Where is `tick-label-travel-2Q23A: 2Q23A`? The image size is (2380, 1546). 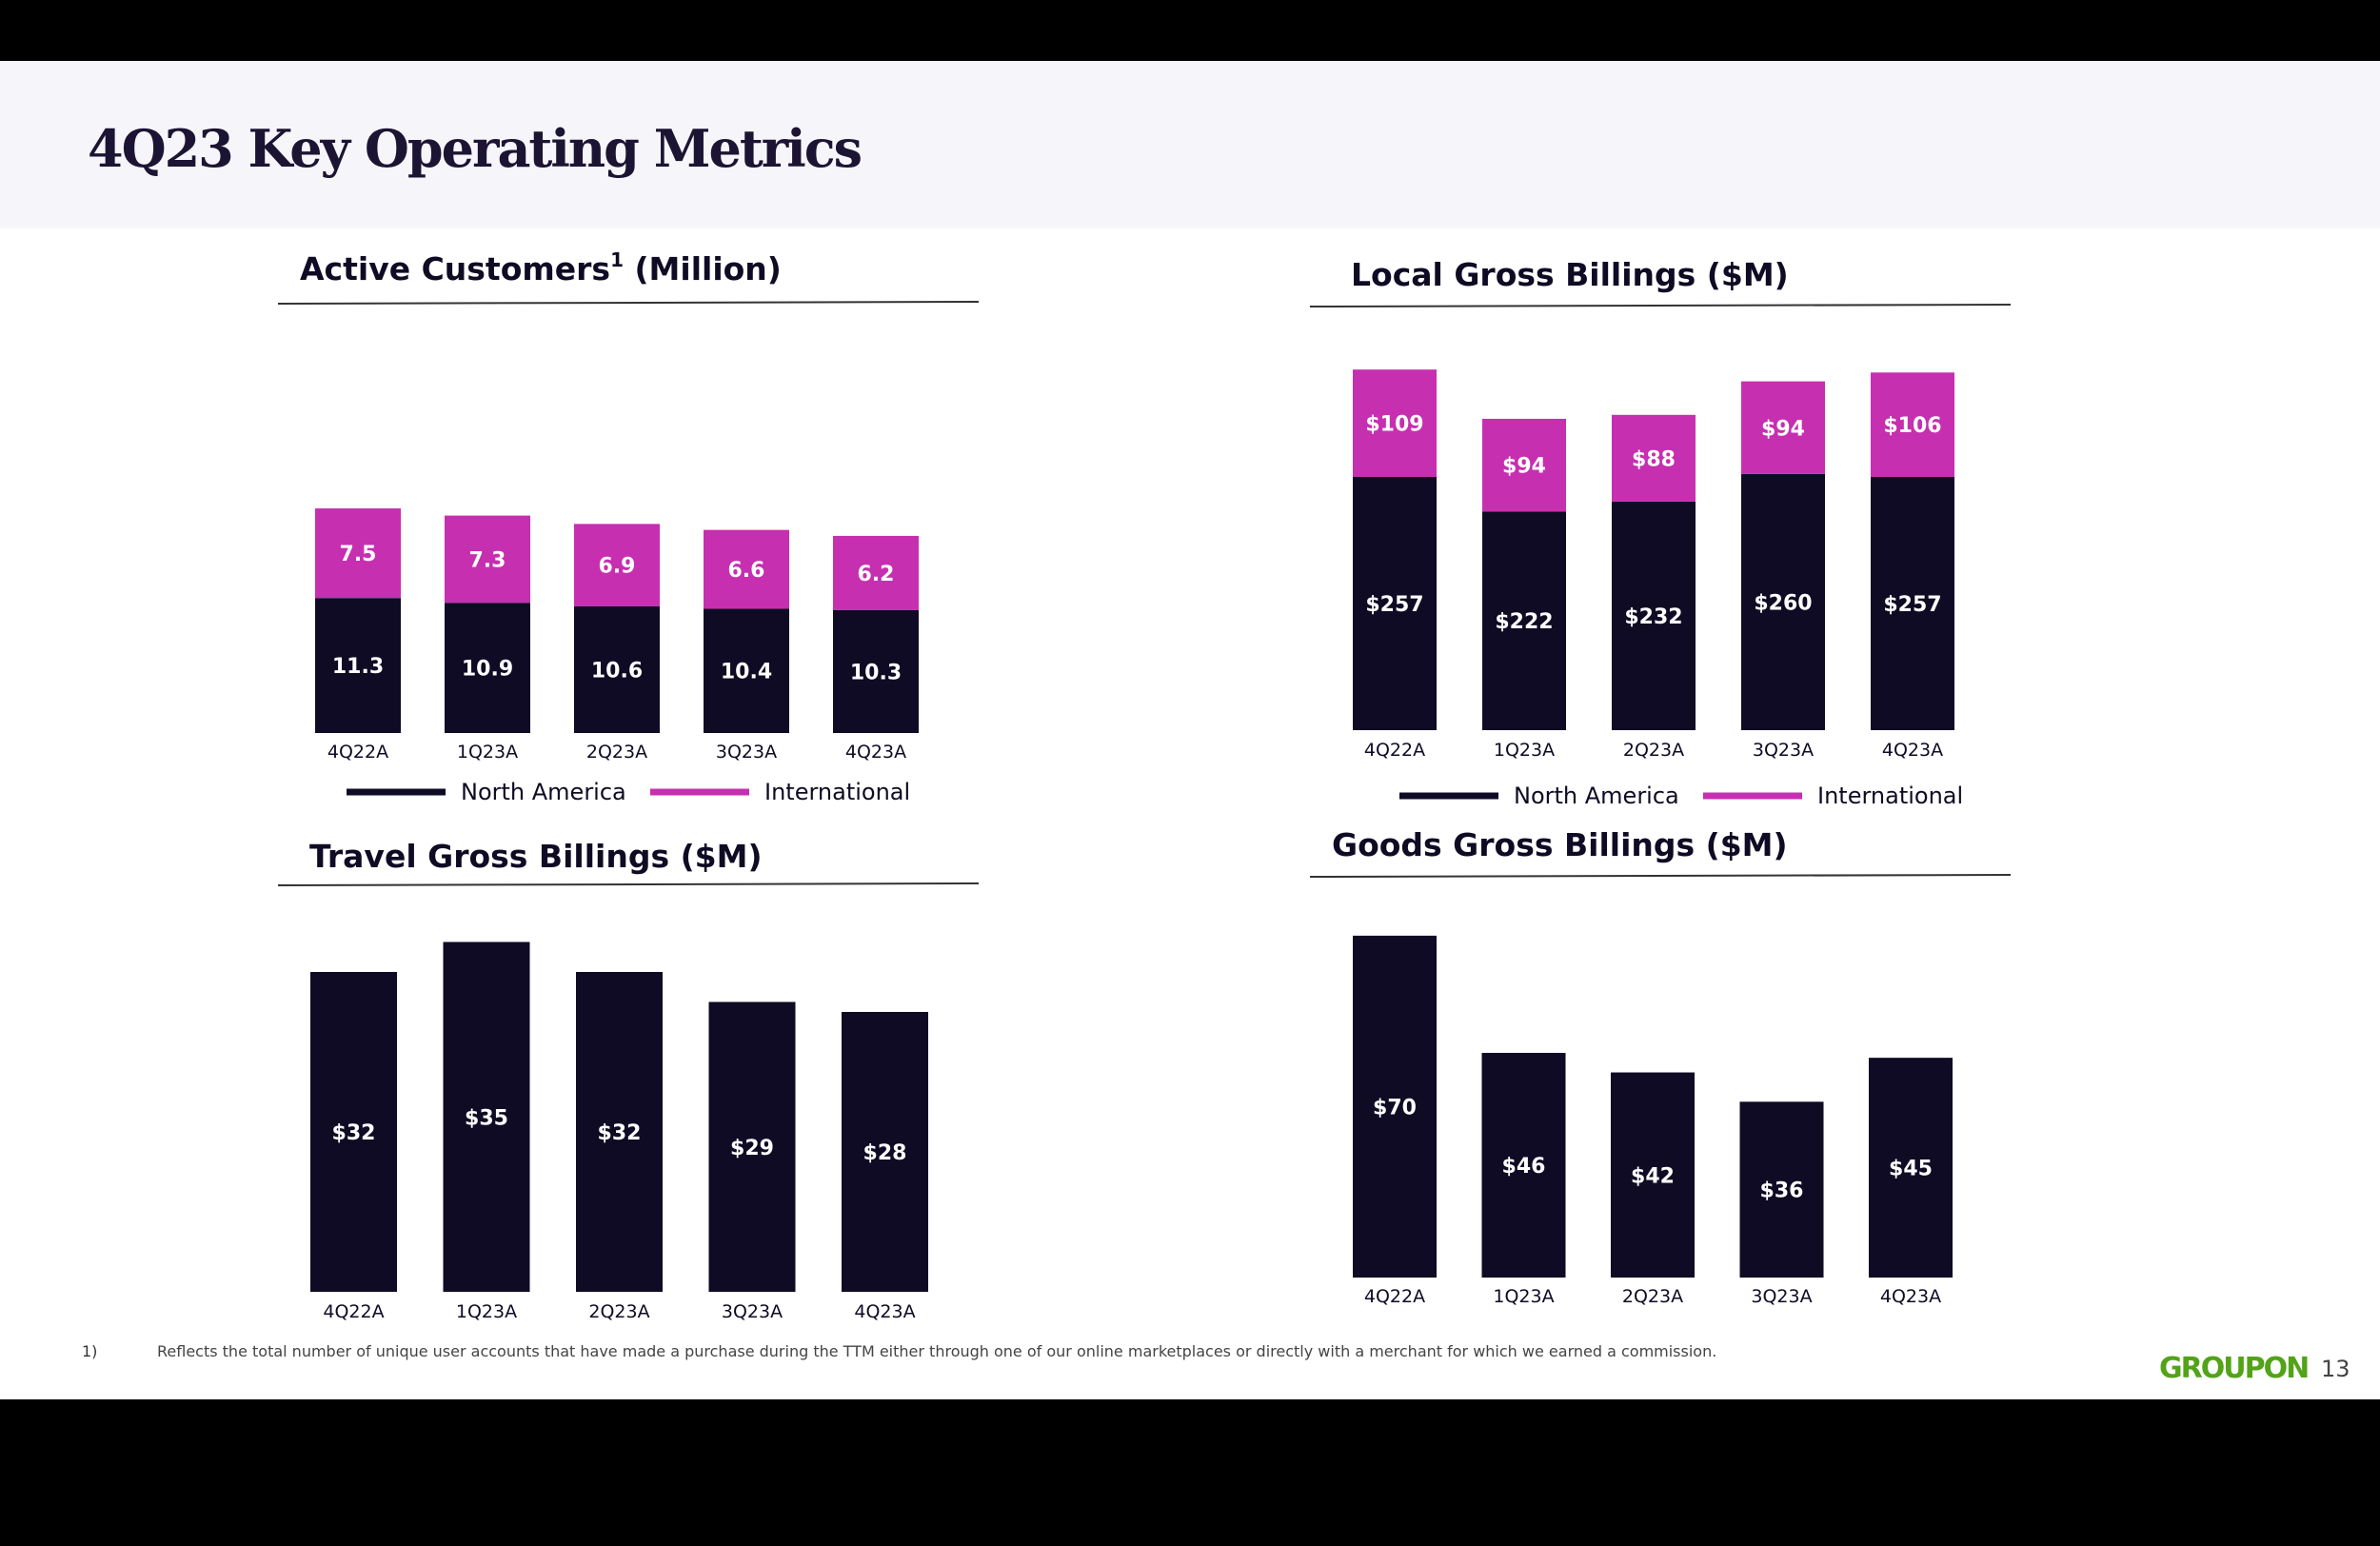
tick-label-travel-2Q23A: 2Q23A is located at coordinates (618, 1311).